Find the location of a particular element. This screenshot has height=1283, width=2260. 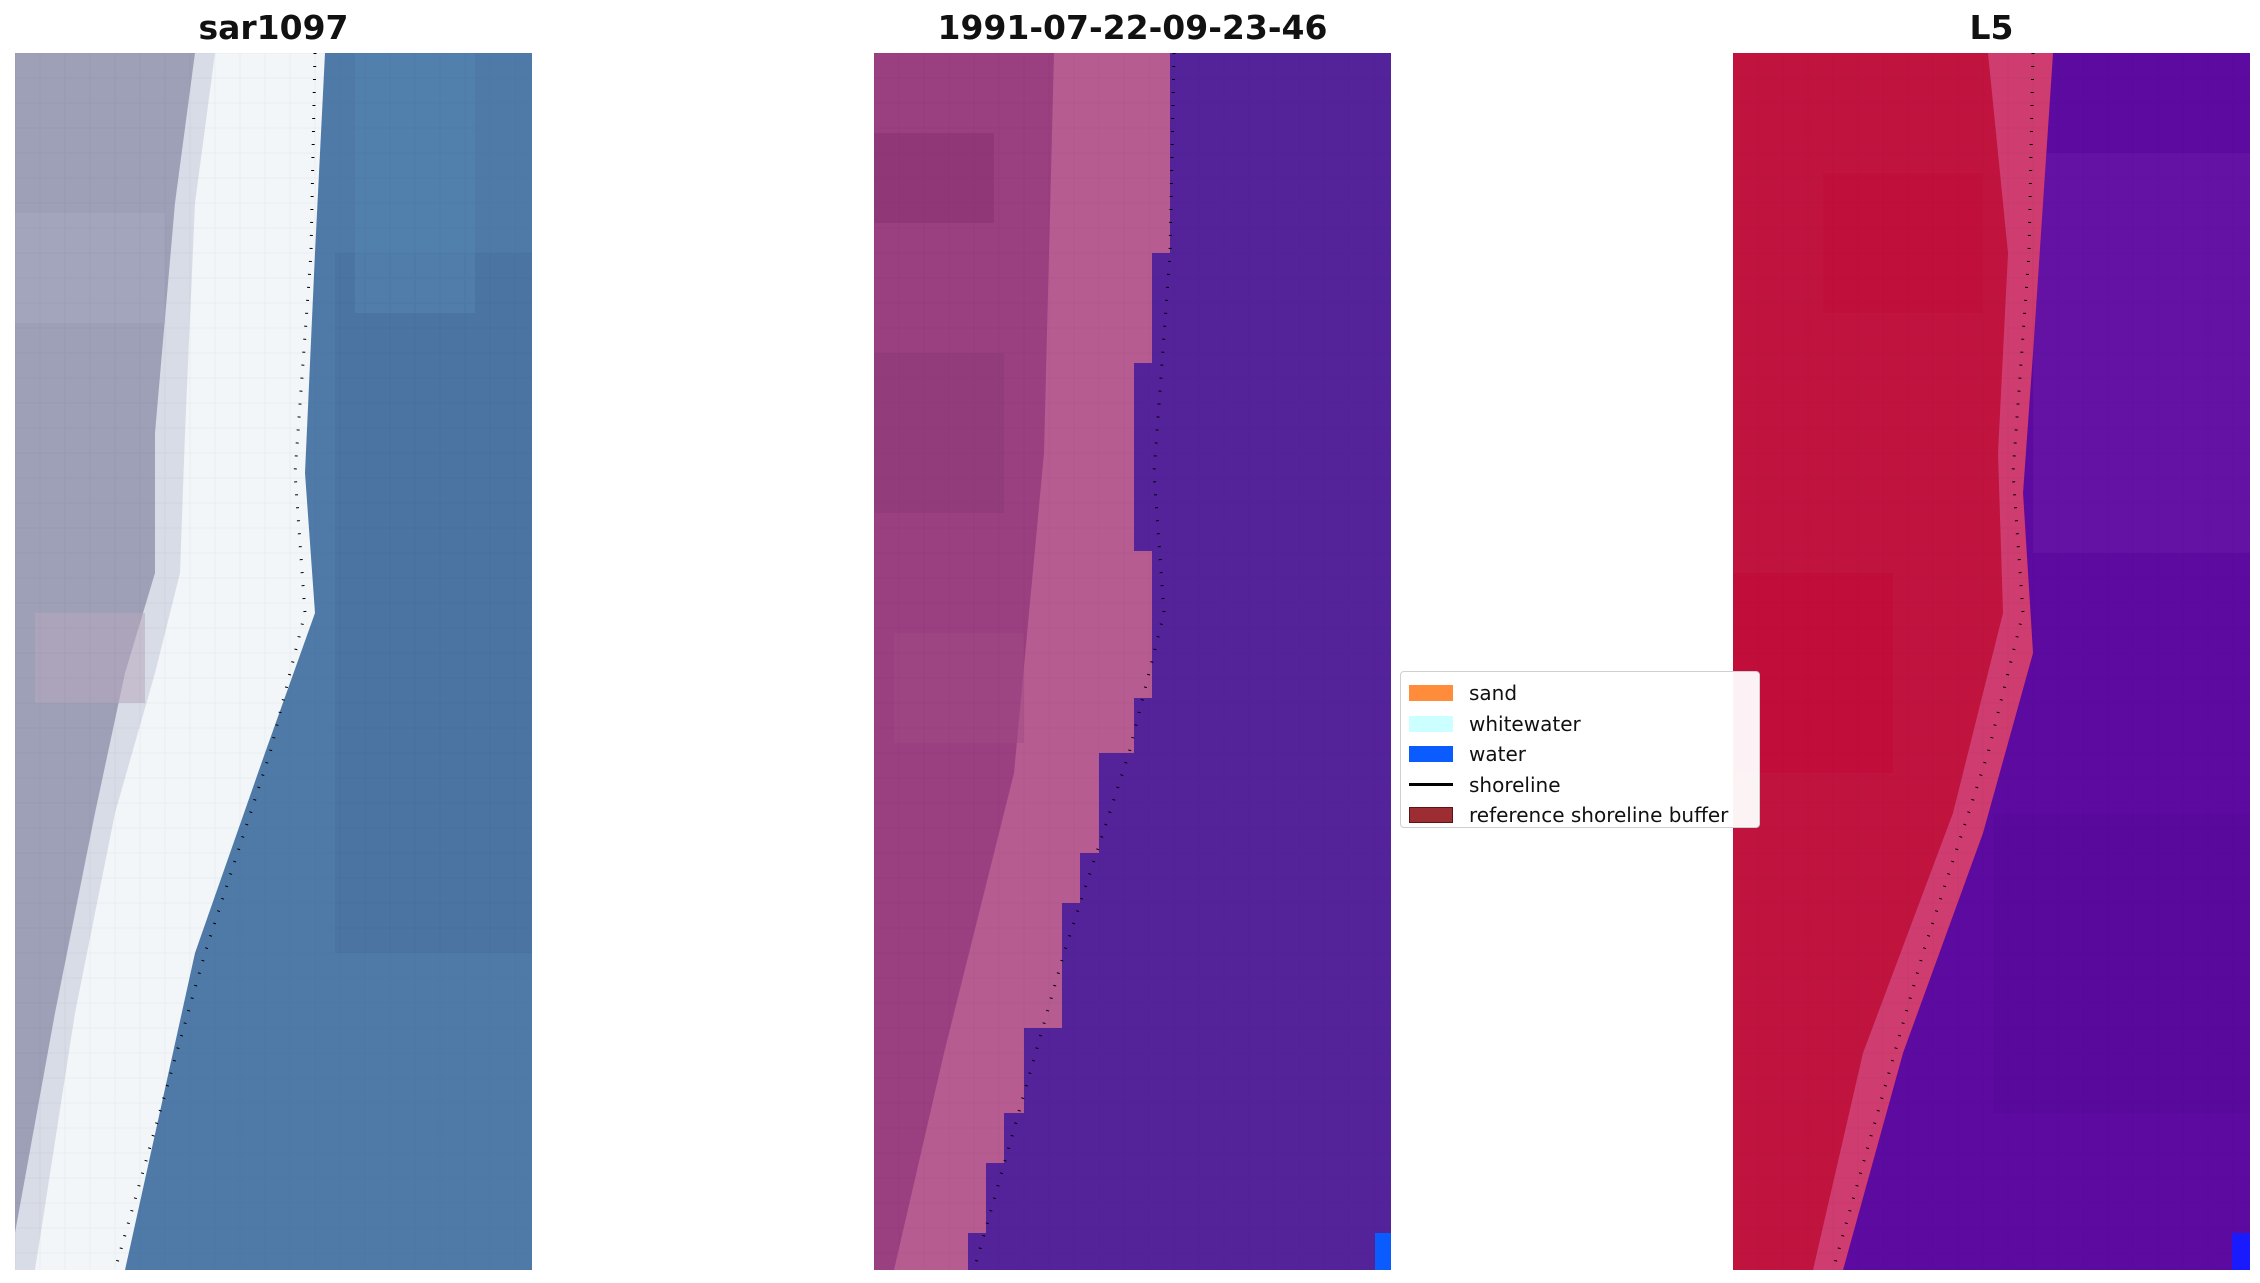

legend-label: water is located at coordinates (1497, 754).